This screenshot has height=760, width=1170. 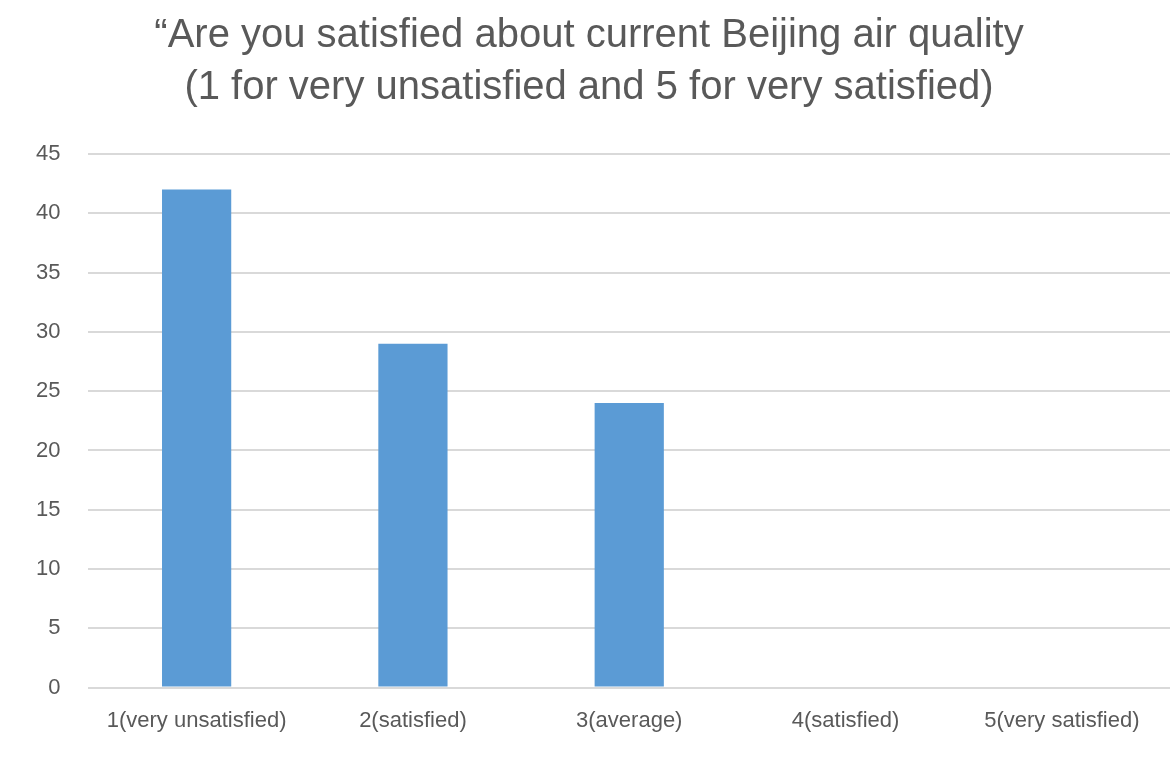 I want to click on y-tick-label: 5, so click(x=54, y=627).